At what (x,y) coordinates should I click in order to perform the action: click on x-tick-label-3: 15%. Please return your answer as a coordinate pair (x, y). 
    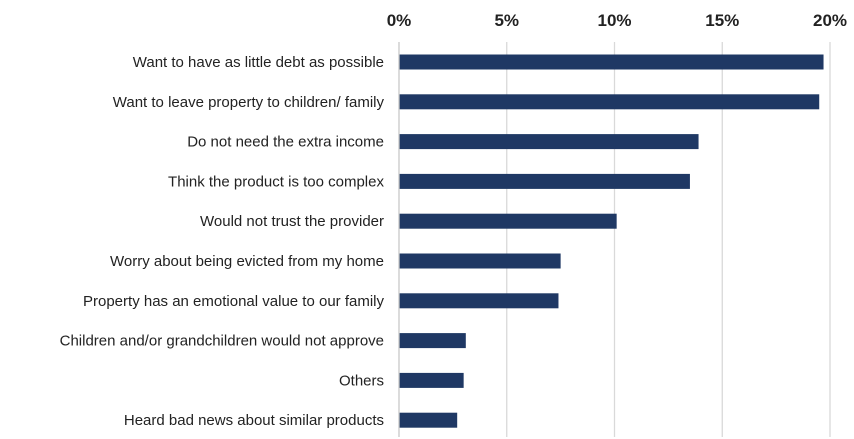
    Looking at the image, I should click on (722, 20).